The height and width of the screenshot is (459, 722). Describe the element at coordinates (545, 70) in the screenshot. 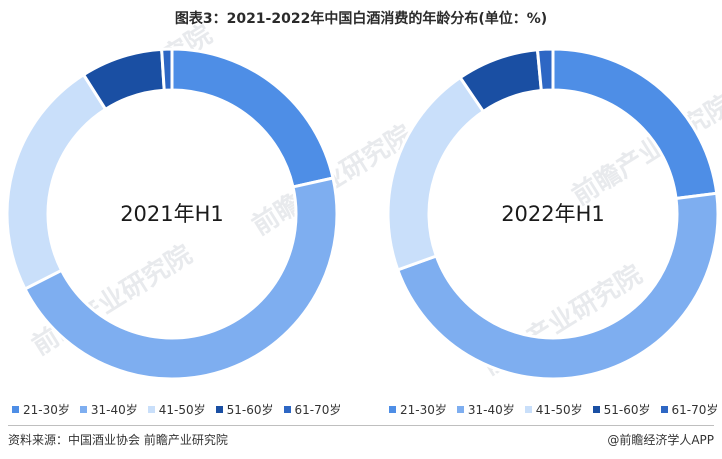

I see `donut-2-slice-61-70岁` at that location.